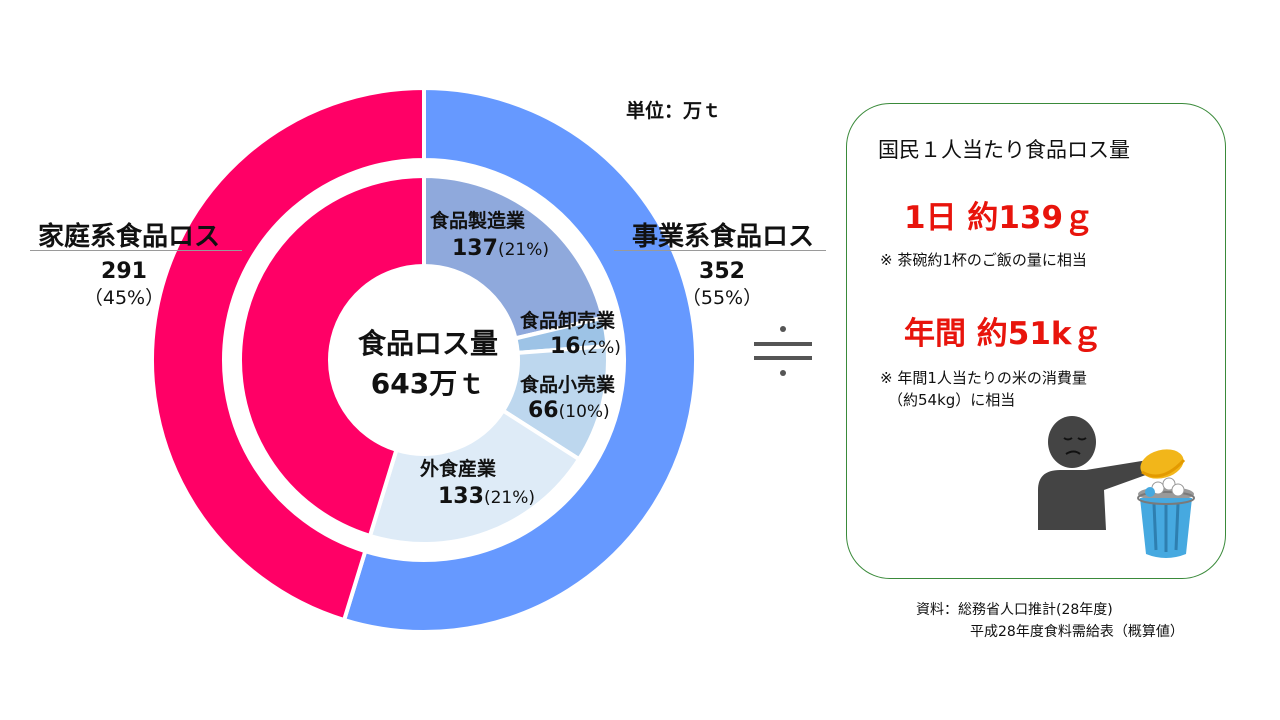 The height and width of the screenshot is (720, 1280). Describe the element at coordinates (983, 378) in the screenshot. I see `yearly-note-line1: ※ 年間1人当たりの米の消費量` at that location.